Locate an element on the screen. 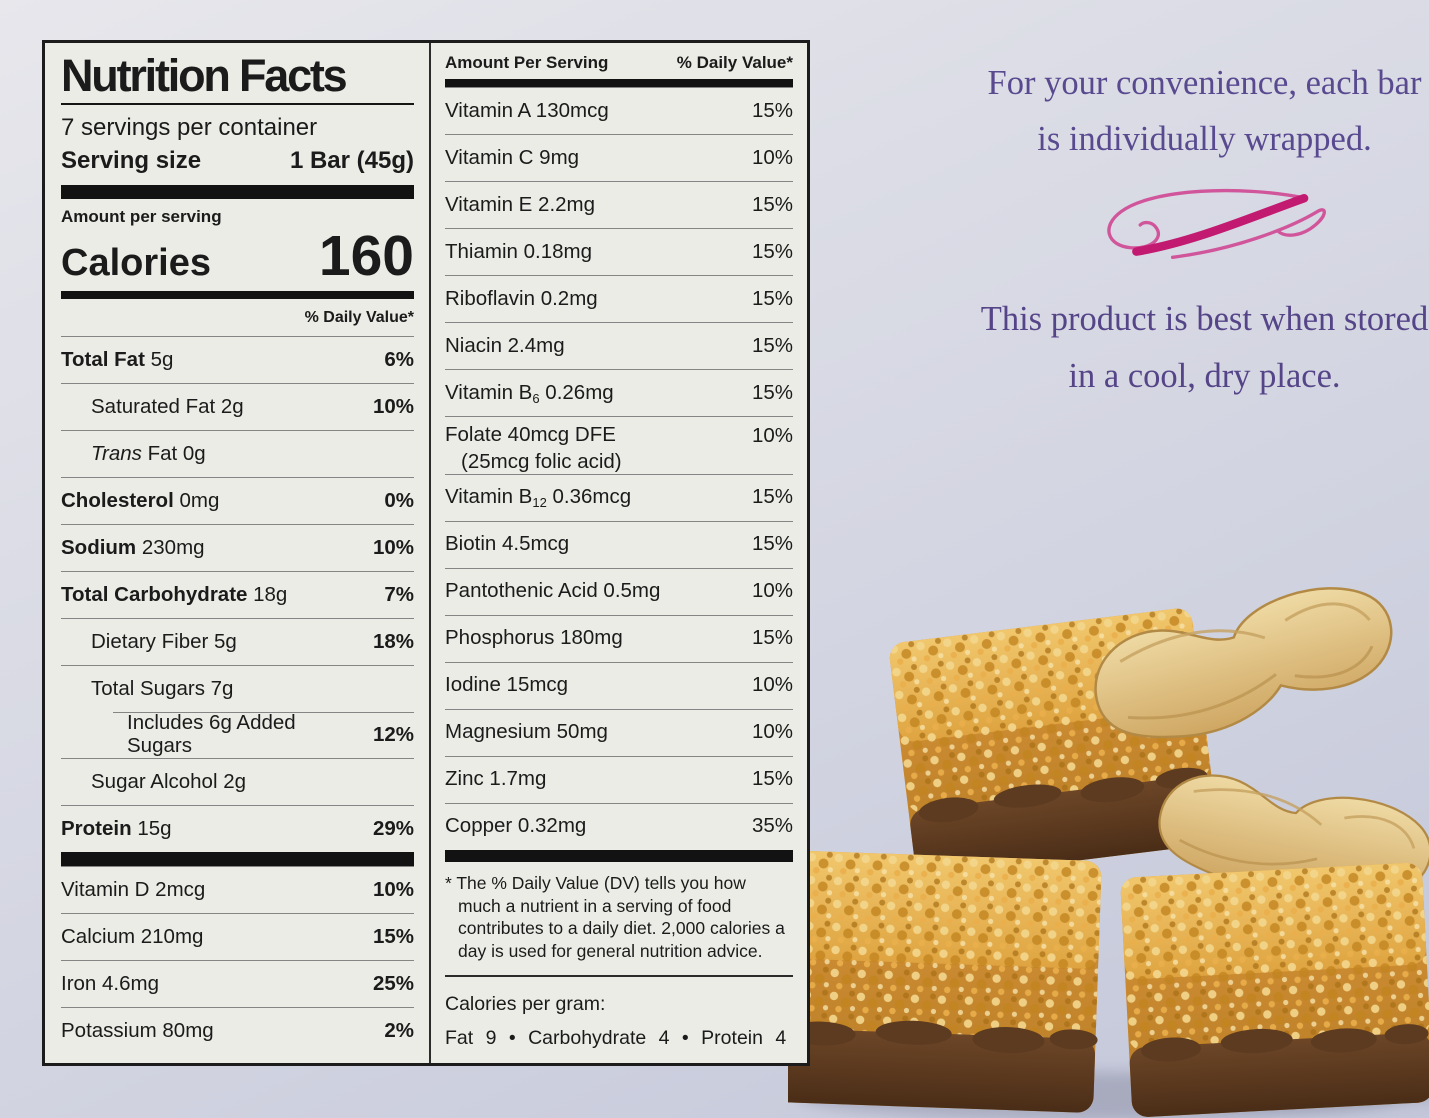 This screenshot has width=1429, height=1118. nutrient-row: Magnesium 50mg 10% is located at coordinates (619, 732).